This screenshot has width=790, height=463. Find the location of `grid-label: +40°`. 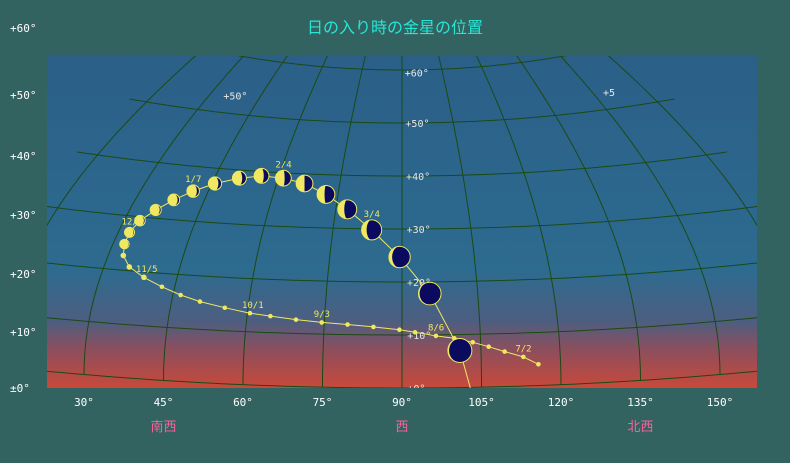

grid-label: +40° is located at coordinates (418, 177).